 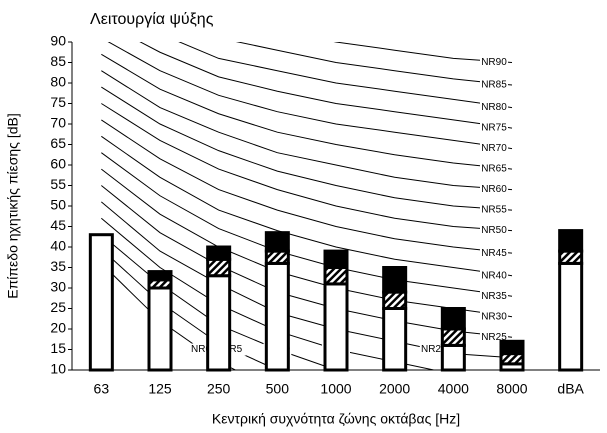 I want to click on nr-label: NR45, so click(x=494, y=253).